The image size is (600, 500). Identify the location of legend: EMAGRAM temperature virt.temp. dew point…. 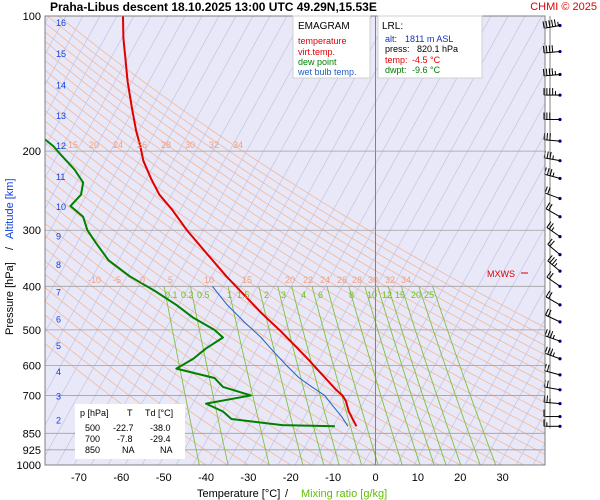
(331, 47).